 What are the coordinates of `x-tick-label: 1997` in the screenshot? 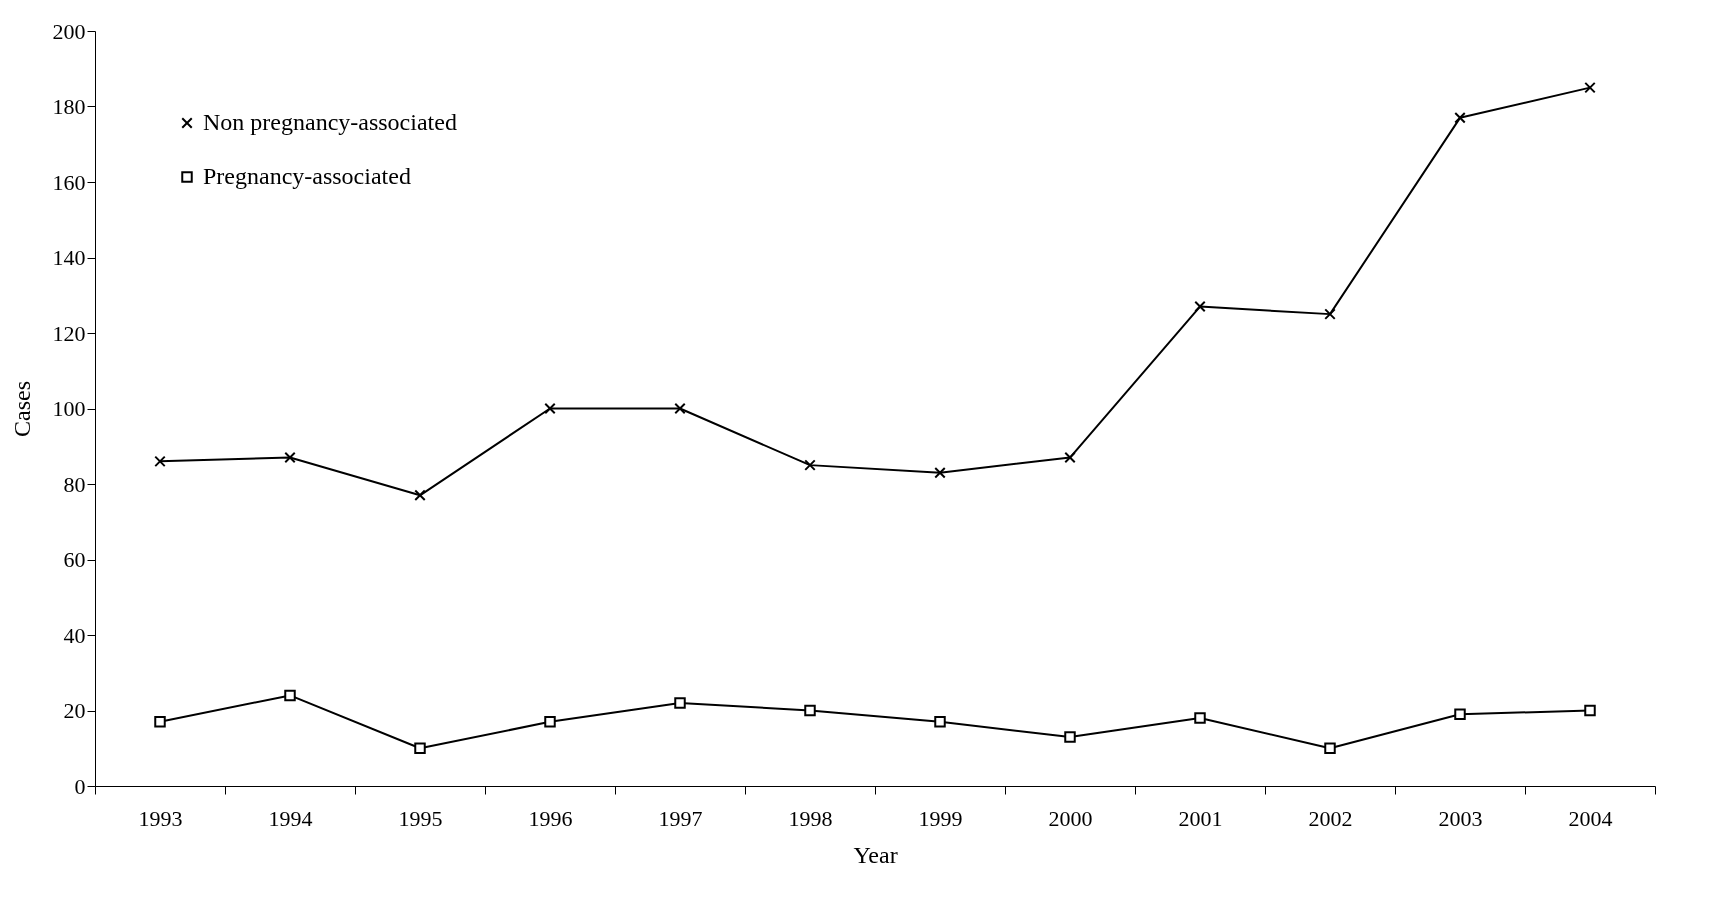 It's located at (680, 818).